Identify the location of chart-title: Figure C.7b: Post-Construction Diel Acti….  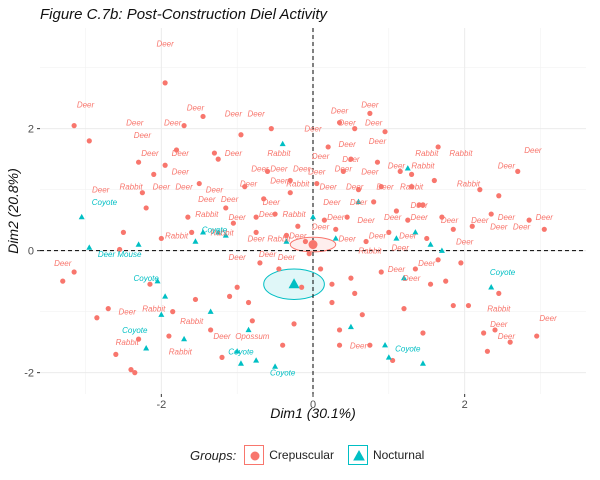
(184, 14).